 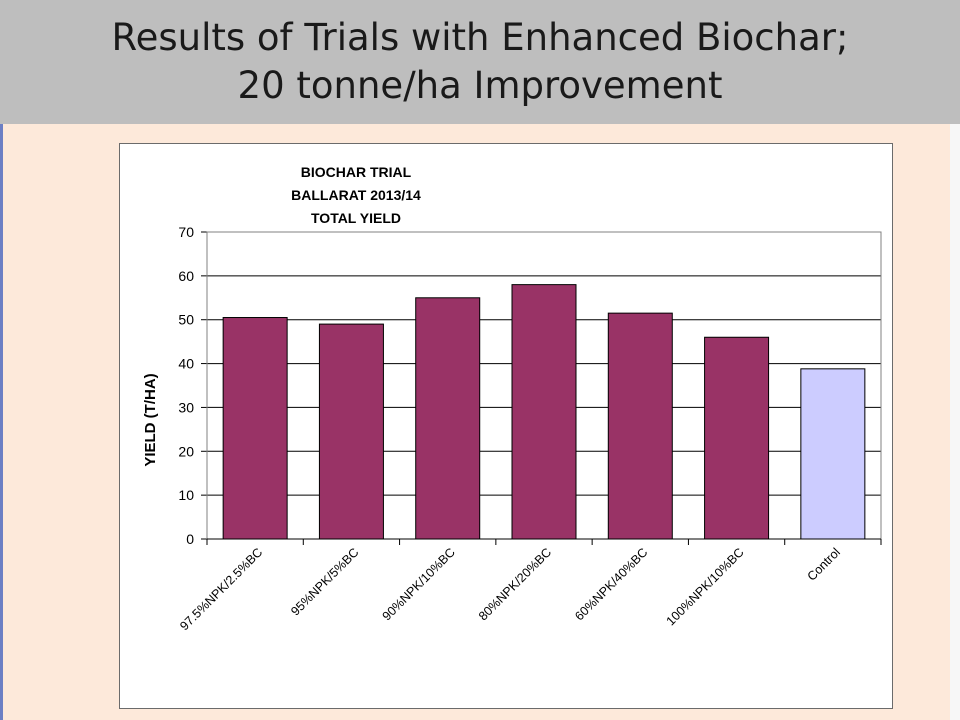 What do you see at coordinates (356, 218) in the screenshot?
I see `chart-title-line: TOTAL YIELD` at bounding box center [356, 218].